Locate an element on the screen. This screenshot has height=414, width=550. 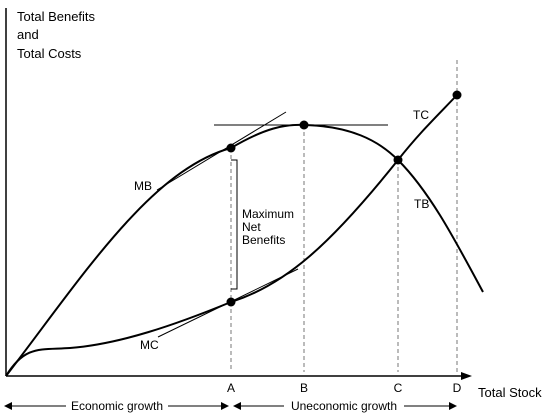
uneconomic-label: Uneconomic growth is located at coordinates (344, 406).